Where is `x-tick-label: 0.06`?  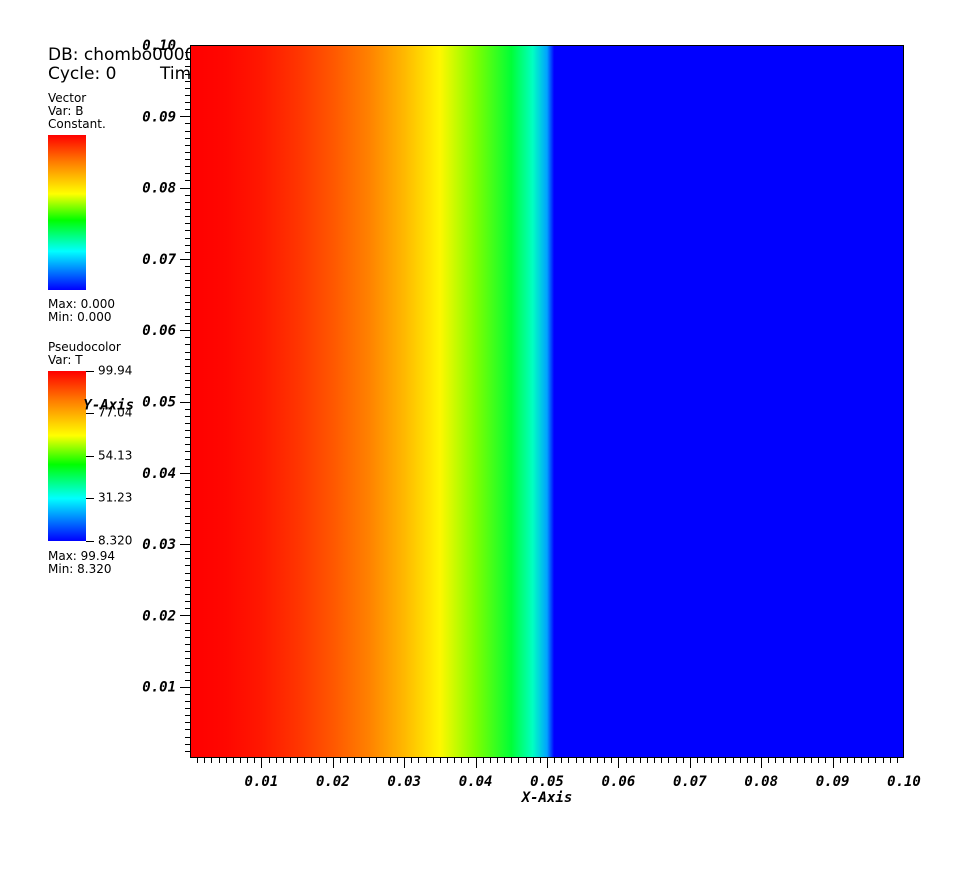 x-tick-label: 0.06 is located at coordinates (619, 782).